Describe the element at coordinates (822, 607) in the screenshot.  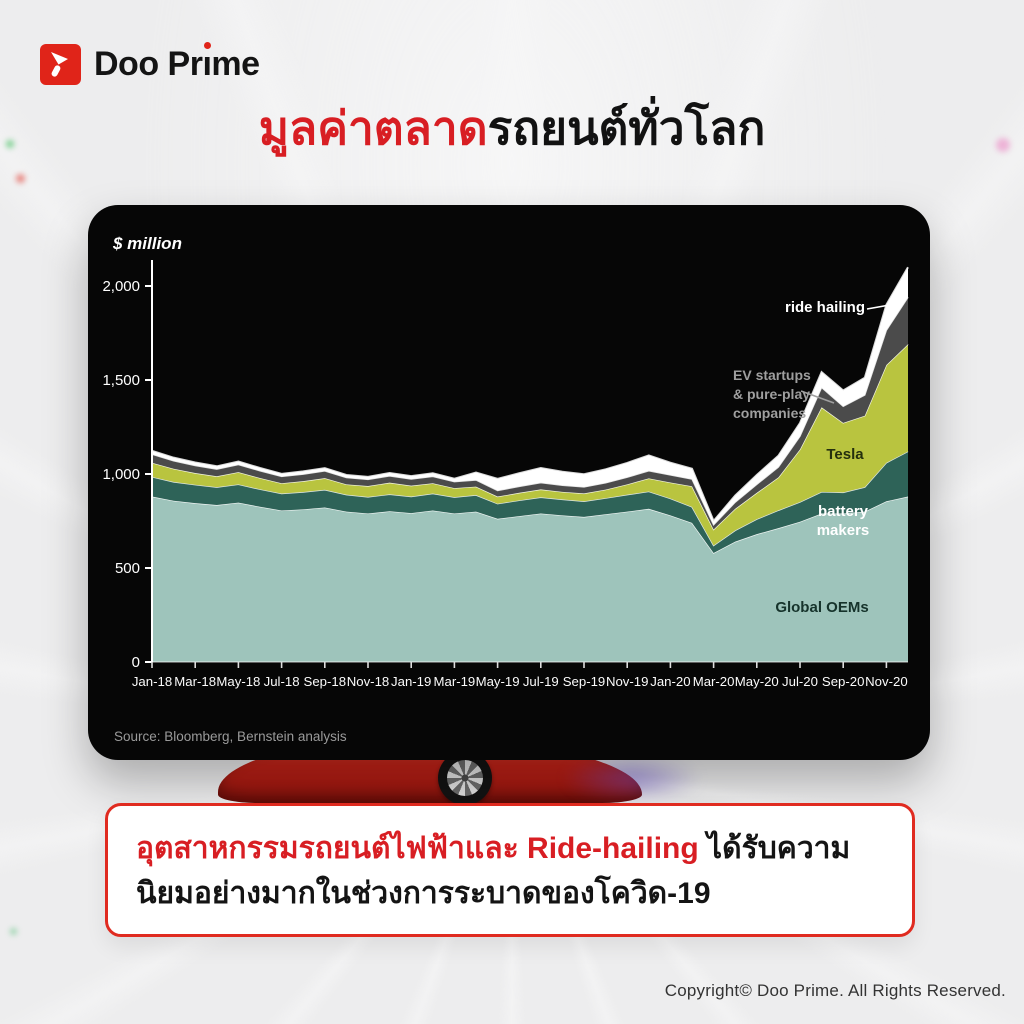
I see `series-label-global-oems: Global OEMs` at that location.